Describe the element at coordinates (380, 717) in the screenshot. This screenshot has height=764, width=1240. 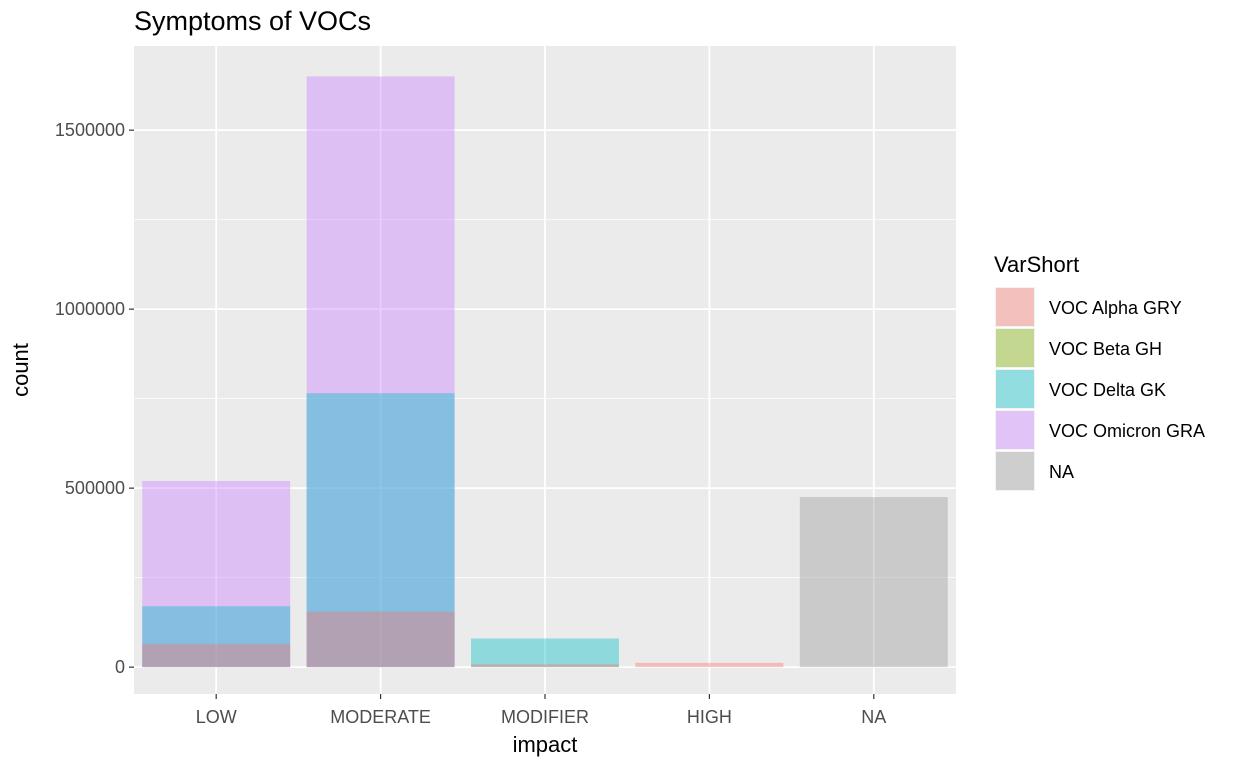
I see `x-tick-label: MODERATE` at that location.